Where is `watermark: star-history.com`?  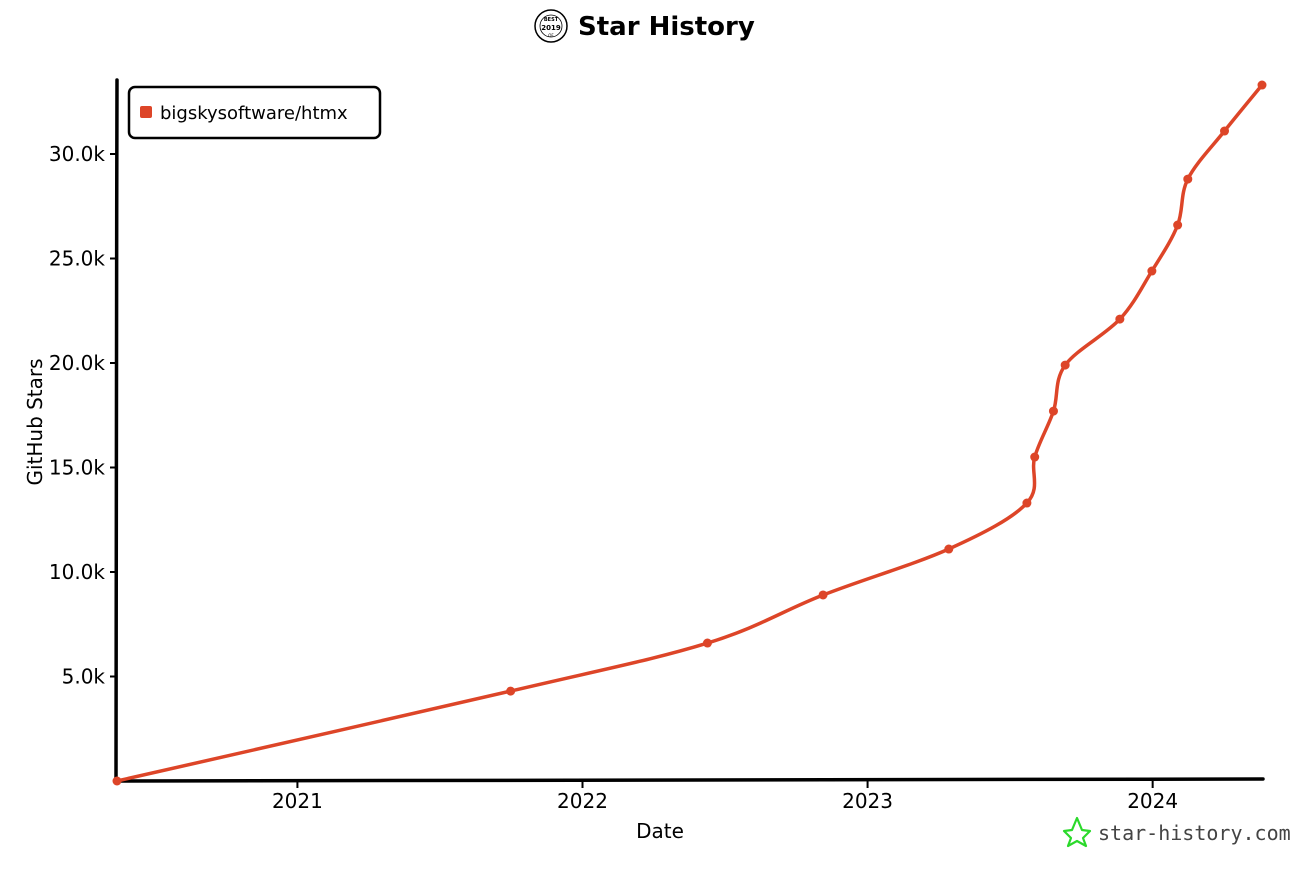 watermark: star-history.com is located at coordinates (1176, 832).